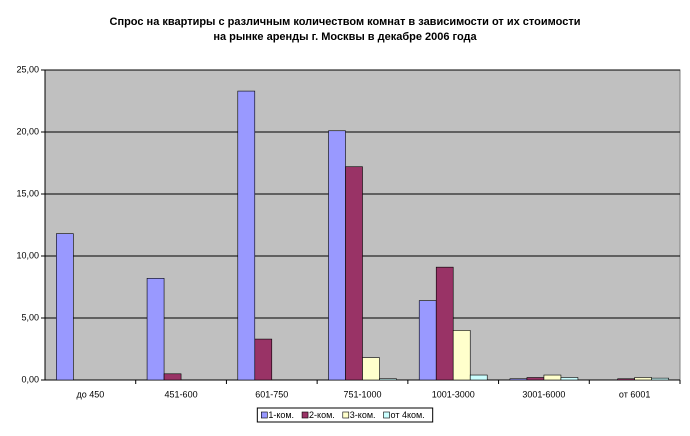 This screenshot has width=690, height=436. What do you see at coordinates (322, 415) in the screenshot?
I see `legend-label: 2-ком.` at bounding box center [322, 415].